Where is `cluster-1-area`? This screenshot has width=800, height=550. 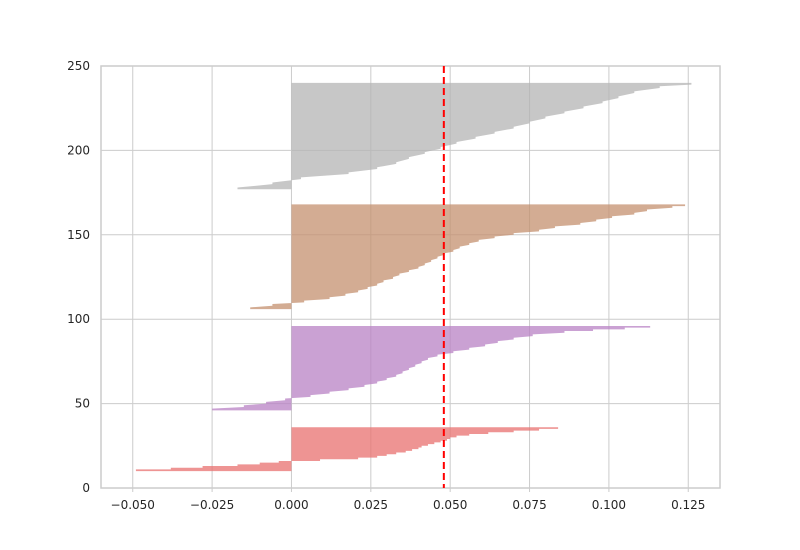
cluster-1-area is located at coordinates (347, 449).